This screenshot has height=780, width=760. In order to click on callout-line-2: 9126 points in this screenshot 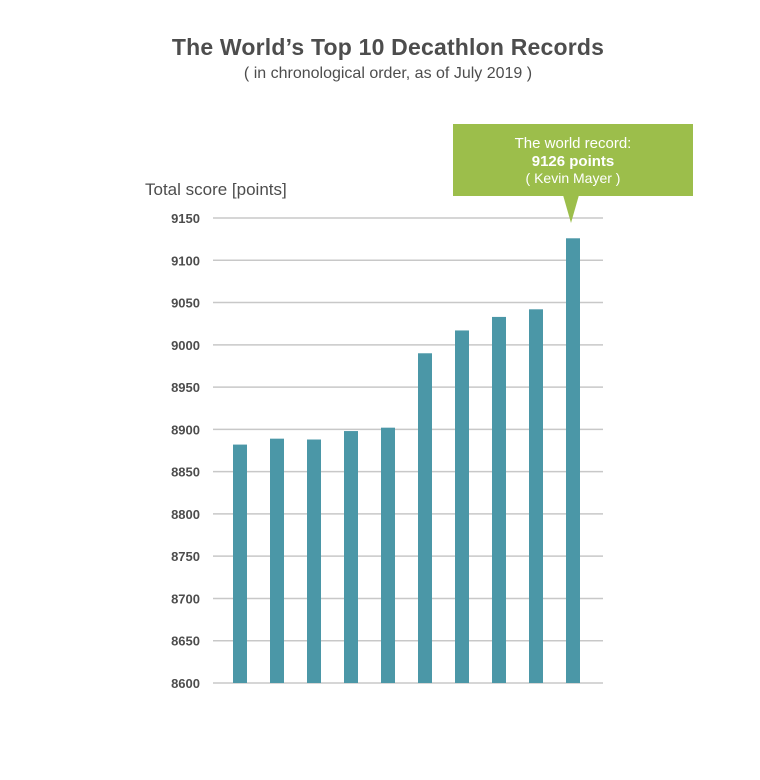, I will do `click(573, 161)`.